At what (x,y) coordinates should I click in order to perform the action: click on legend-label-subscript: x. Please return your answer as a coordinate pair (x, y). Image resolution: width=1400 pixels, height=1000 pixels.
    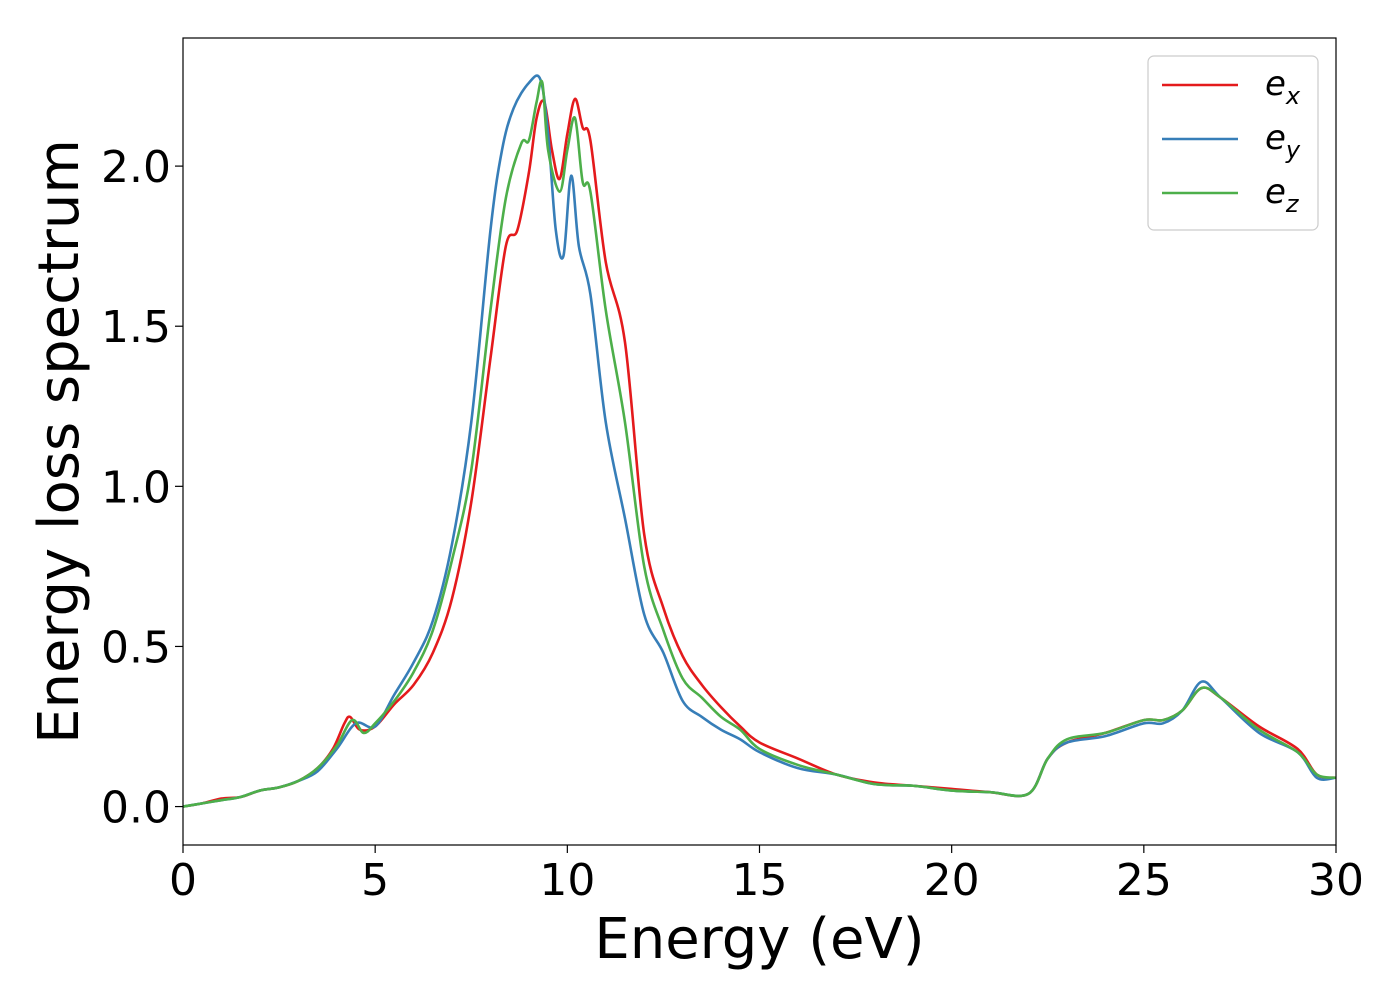
    Looking at the image, I should click on (1293, 96).